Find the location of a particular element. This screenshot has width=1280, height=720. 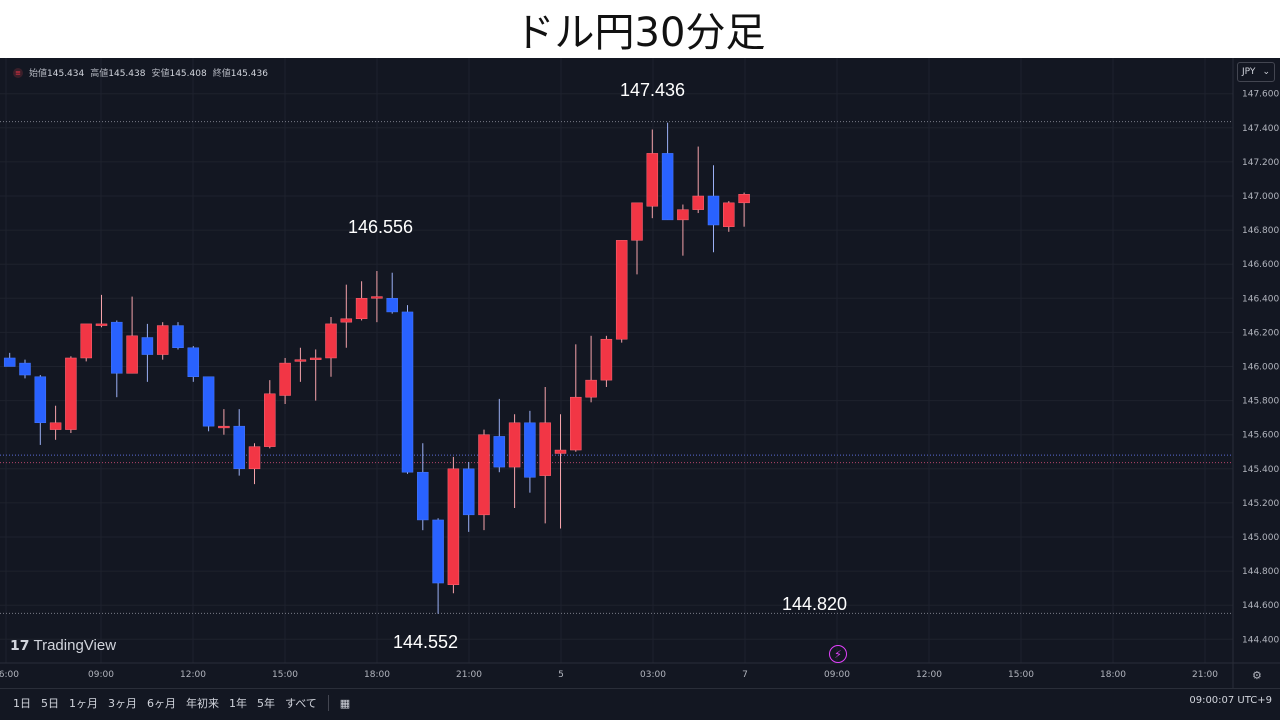

low-label: 安値 is located at coordinates (160, 74).